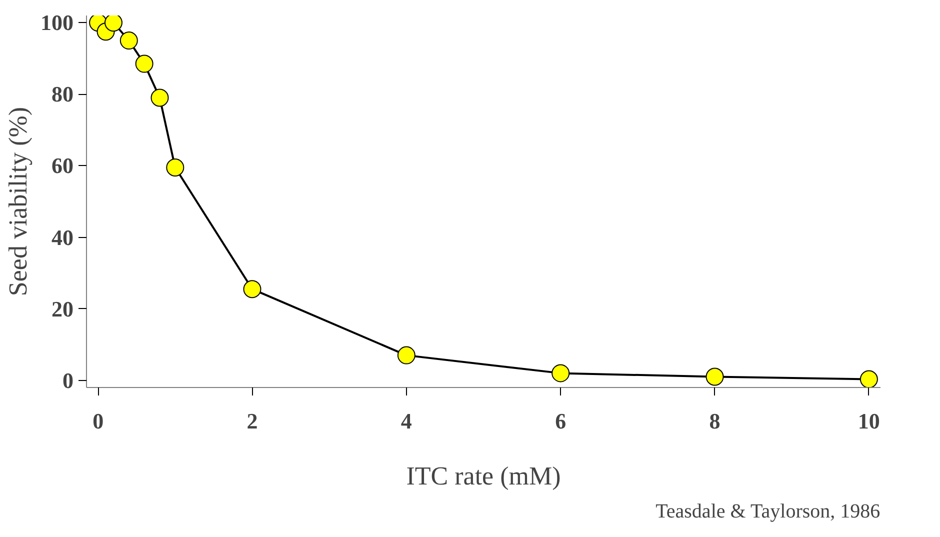 The height and width of the screenshot is (537, 940). I want to click on y-tick-label: 80, so click(63, 94).